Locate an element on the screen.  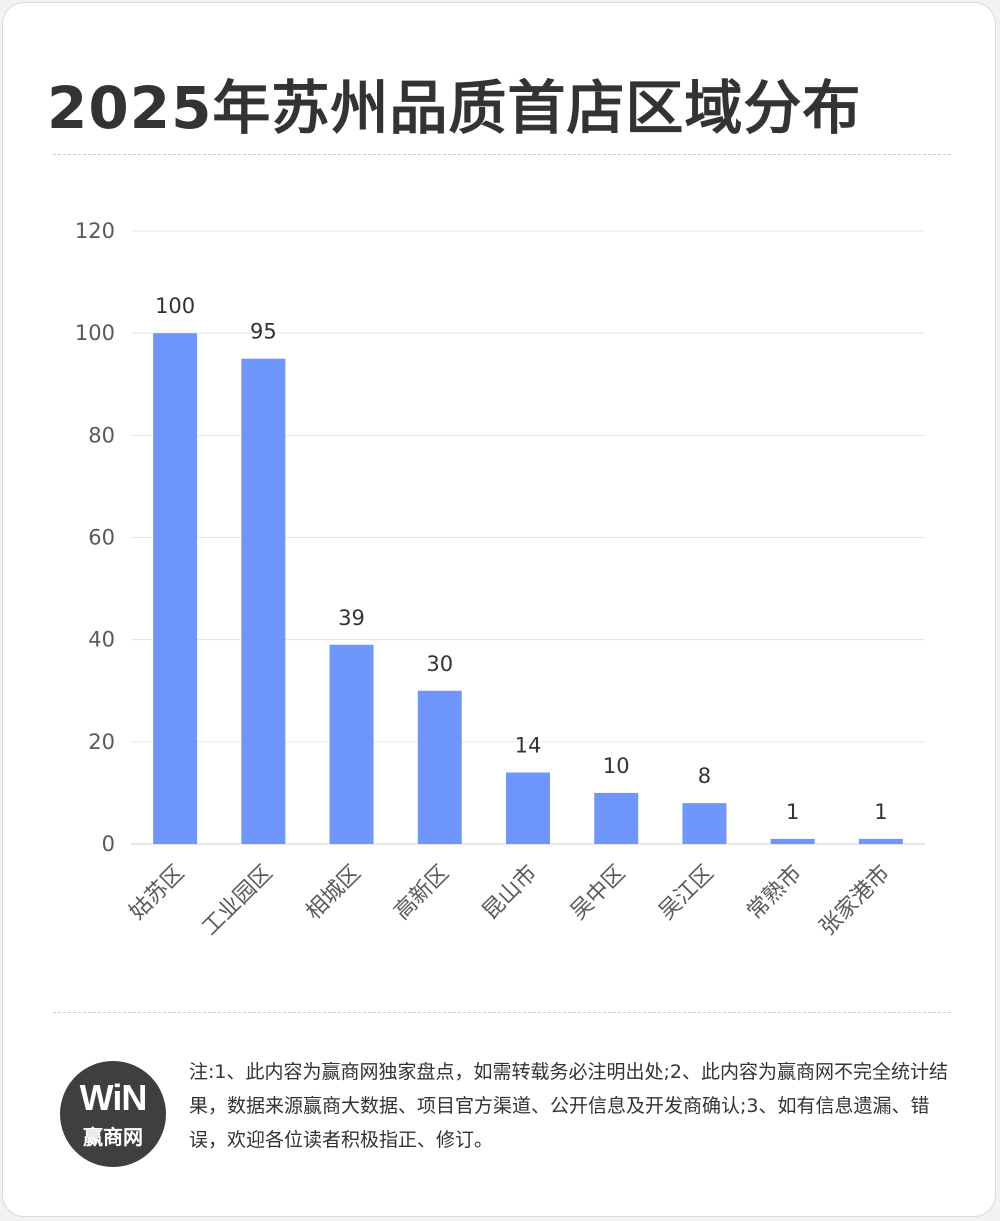
x-tick-label: 相城区 is located at coordinates (333, 893).